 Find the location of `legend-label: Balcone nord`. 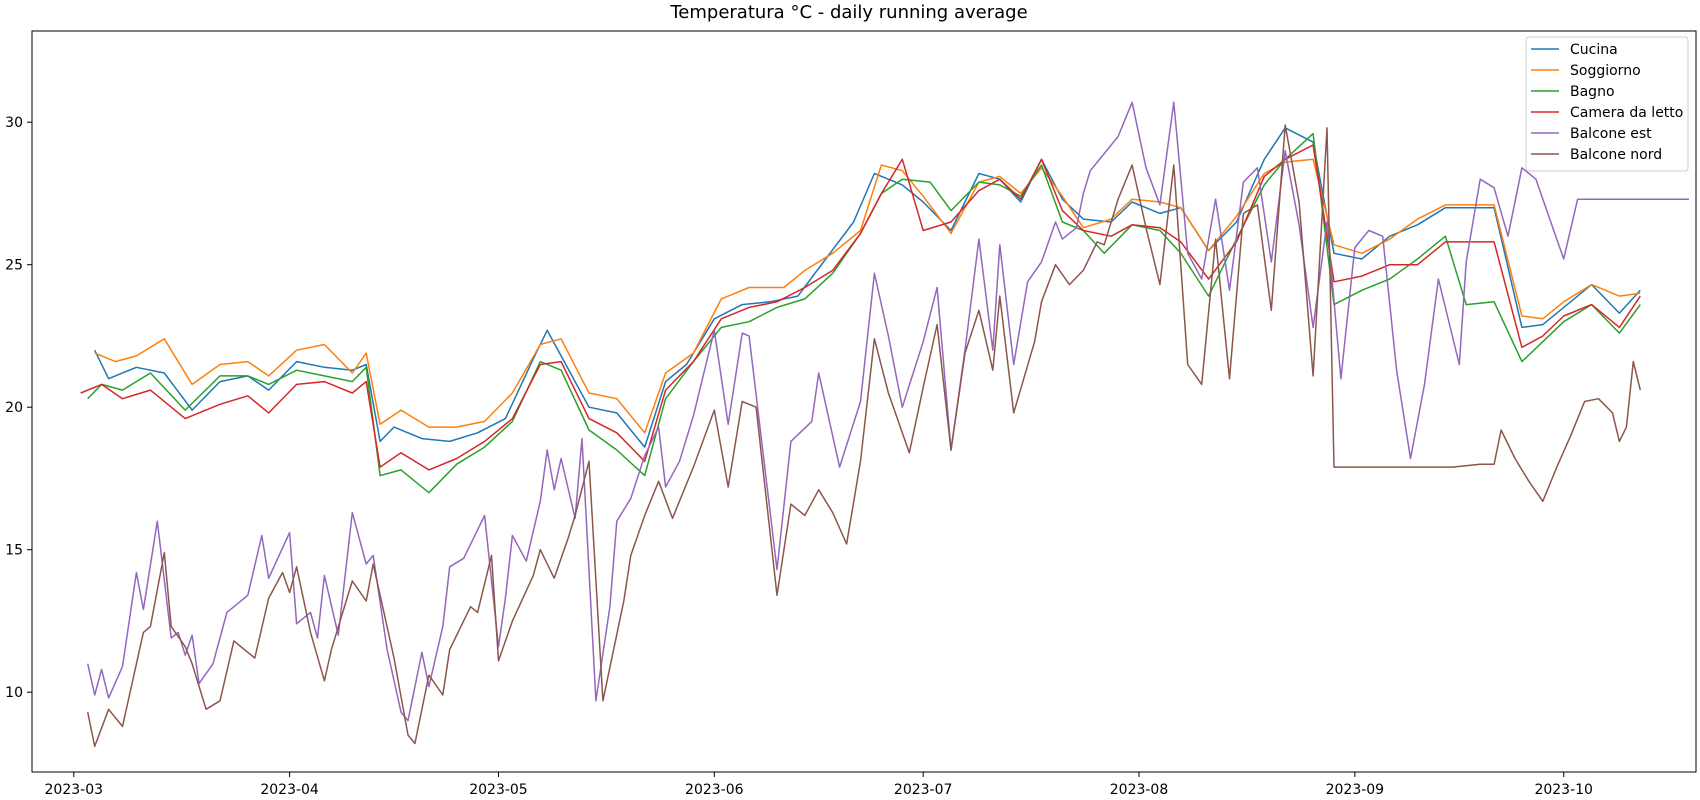

legend-label: Balcone nord is located at coordinates (1616, 155).